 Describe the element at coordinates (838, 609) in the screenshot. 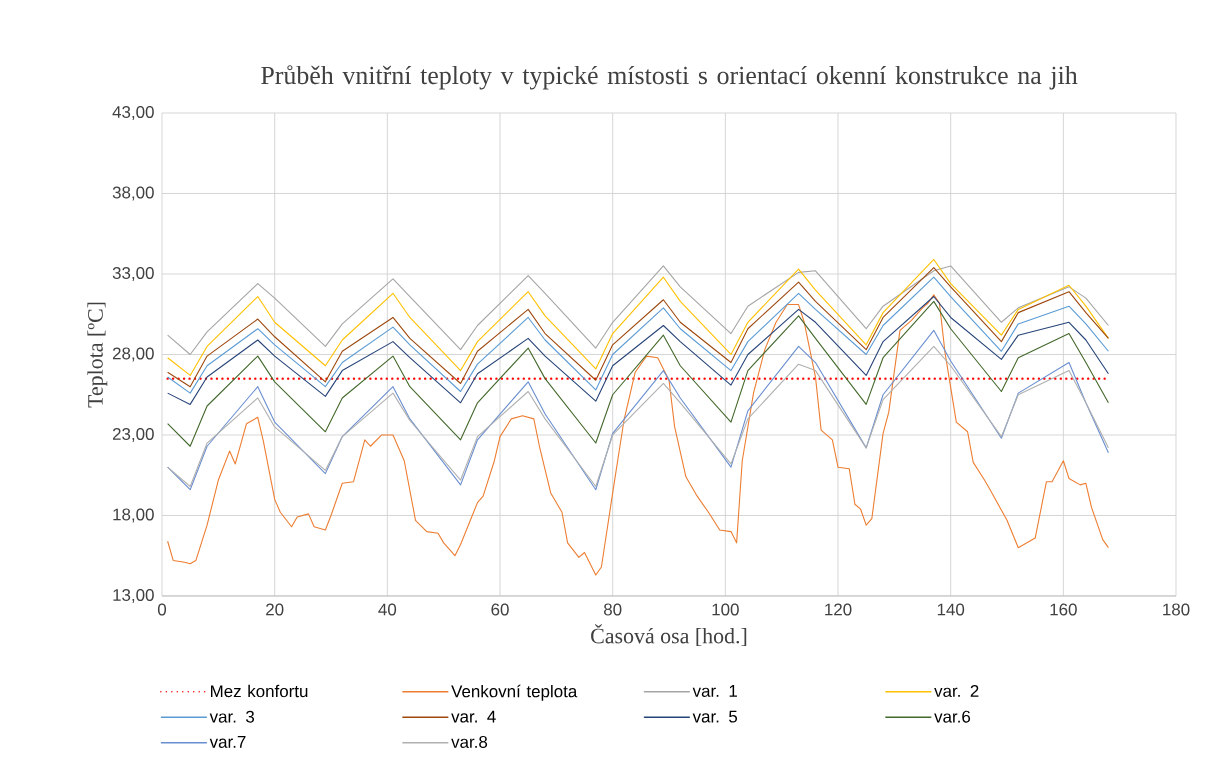

I see `x-tick-label: 120` at that location.